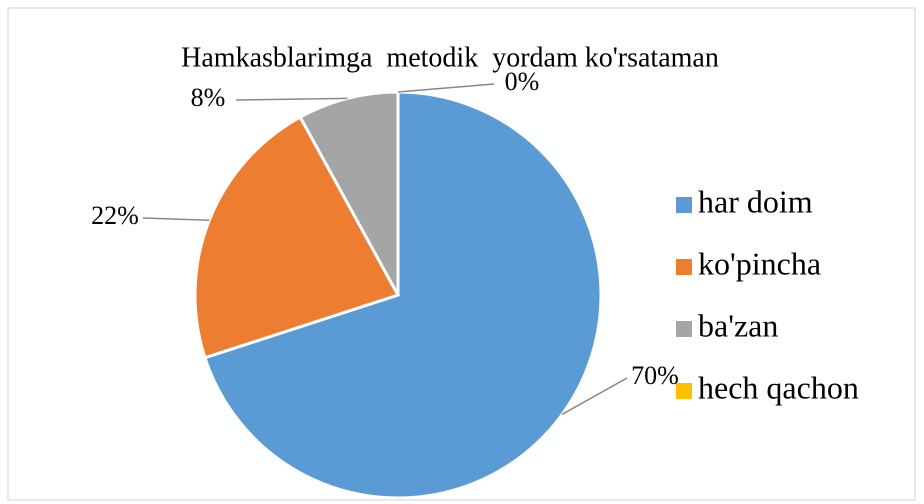 The height and width of the screenshot is (504, 924). I want to click on data-label: 0%, so click(522, 81).